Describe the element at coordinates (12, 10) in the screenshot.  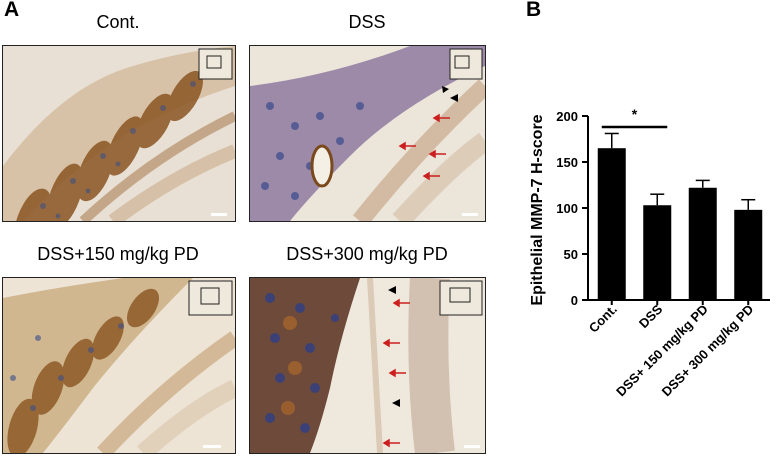
I see `panel-a-label: A` at that location.